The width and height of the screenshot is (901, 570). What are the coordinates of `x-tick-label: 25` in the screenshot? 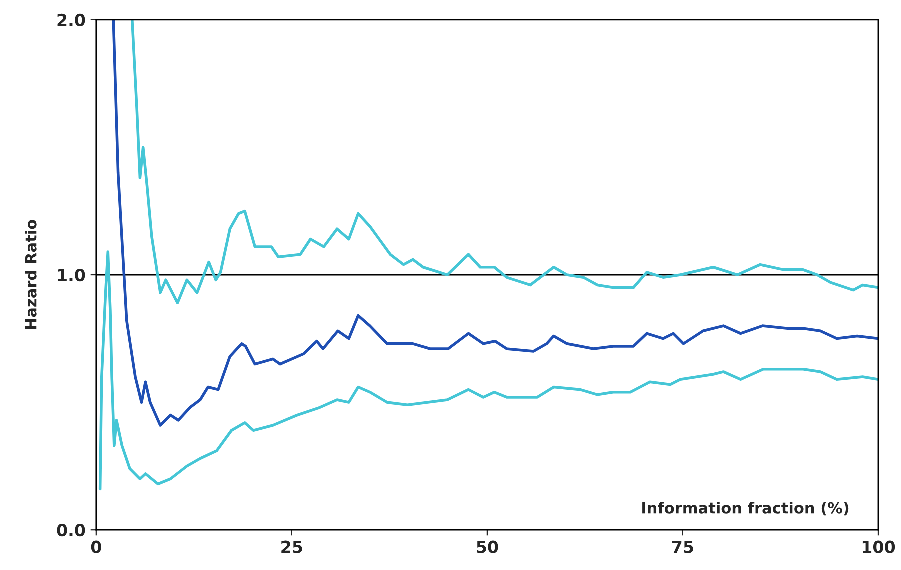 It's located at (292, 547).